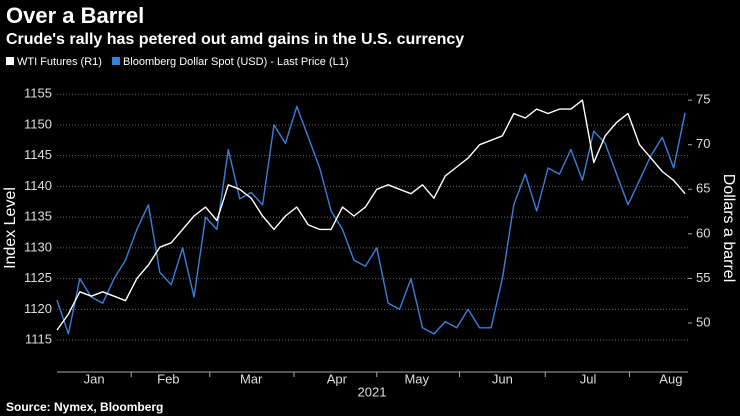 The height and width of the screenshot is (416, 740). Describe the element at coordinates (10, 228) in the screenshot. I see `y-axis-label: Index Level` at that location.